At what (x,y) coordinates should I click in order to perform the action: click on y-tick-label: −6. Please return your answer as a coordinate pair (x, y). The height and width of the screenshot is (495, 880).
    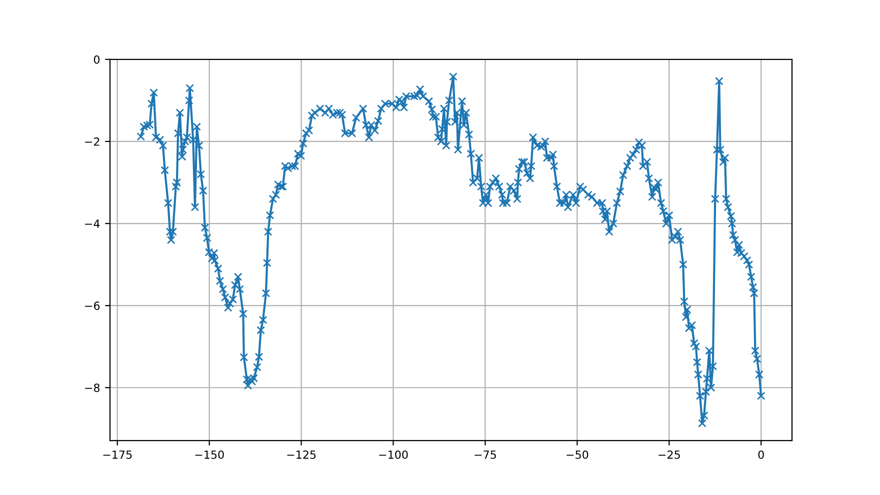
    Looking at the image, I should click on (92, 306).